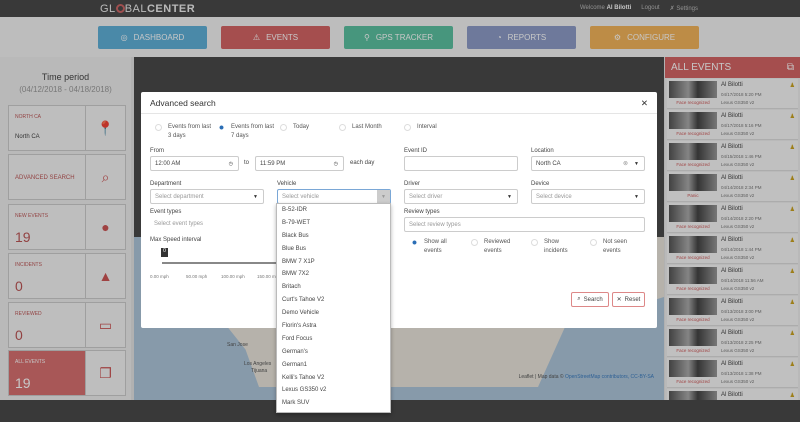 The image size is (800, 422). What do you see at coordinates (297, 338) in the screenshot?
I see `vehicle-option: Ford Focus` at bounding box center [297, 338].